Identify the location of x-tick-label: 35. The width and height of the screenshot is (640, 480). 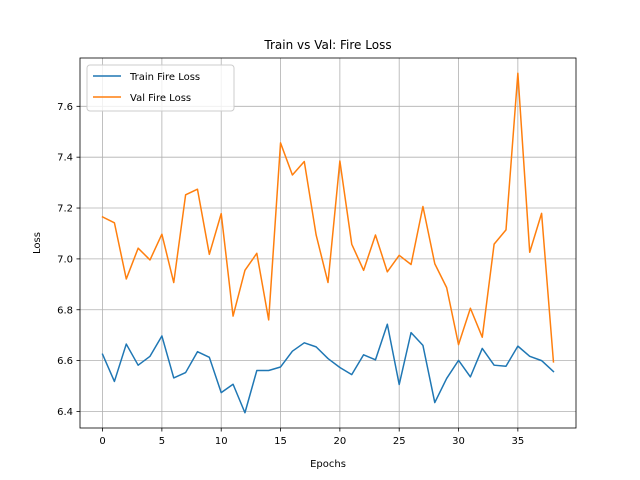
(517, 441).